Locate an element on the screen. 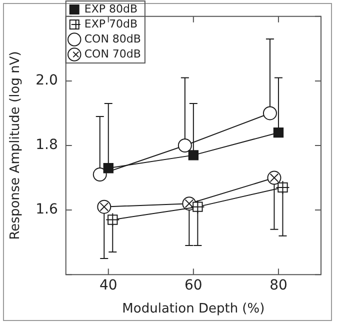 This screenshot has height=325, width=337. x-tick-label: 40 is located at coordinates (108, 286).